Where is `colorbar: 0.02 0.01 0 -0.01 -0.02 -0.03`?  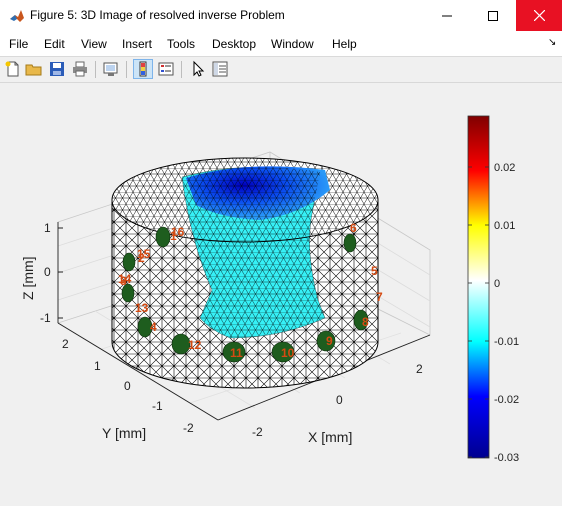
colorbar: 0.02 0.01 0 -0.01 -0.02 -0.03 is located at coordinates (493, 289).